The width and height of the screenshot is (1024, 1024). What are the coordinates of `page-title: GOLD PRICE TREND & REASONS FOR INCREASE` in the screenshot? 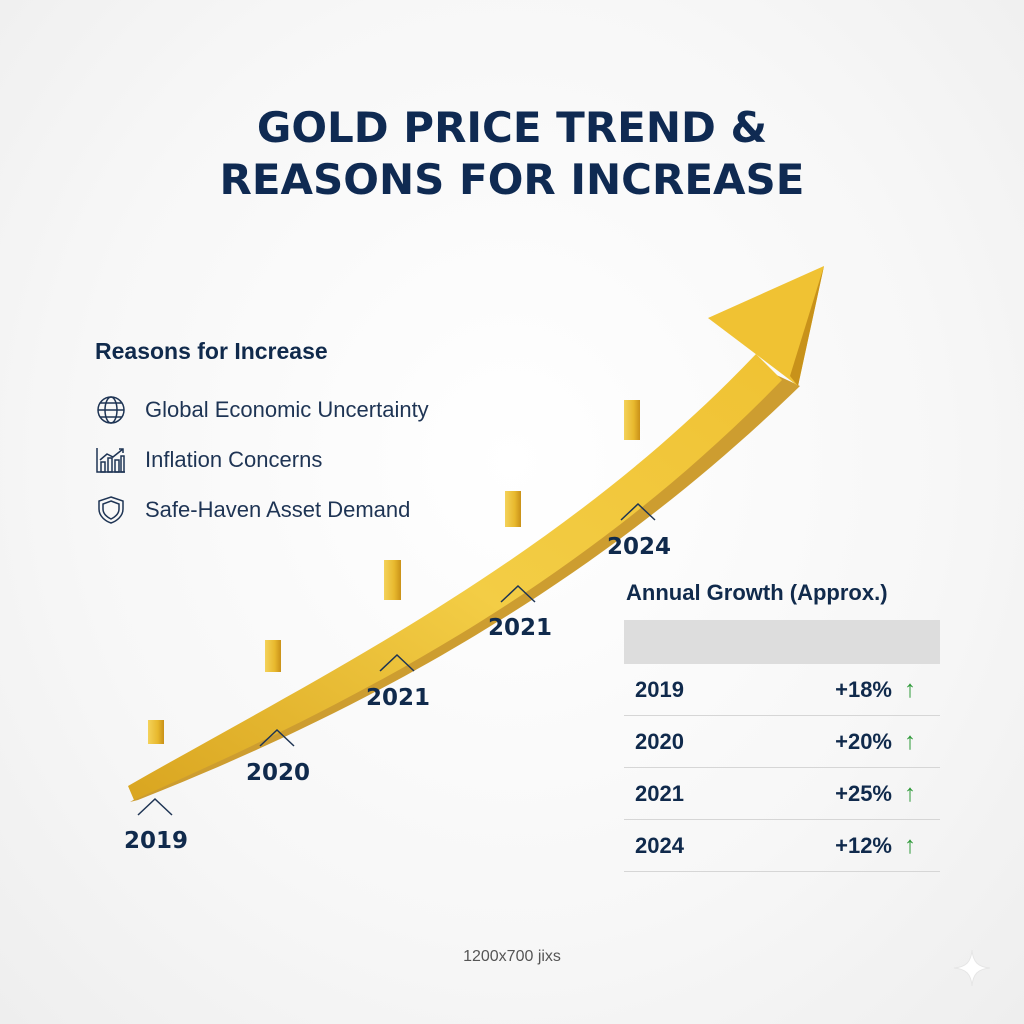 It's located at (512, 154).